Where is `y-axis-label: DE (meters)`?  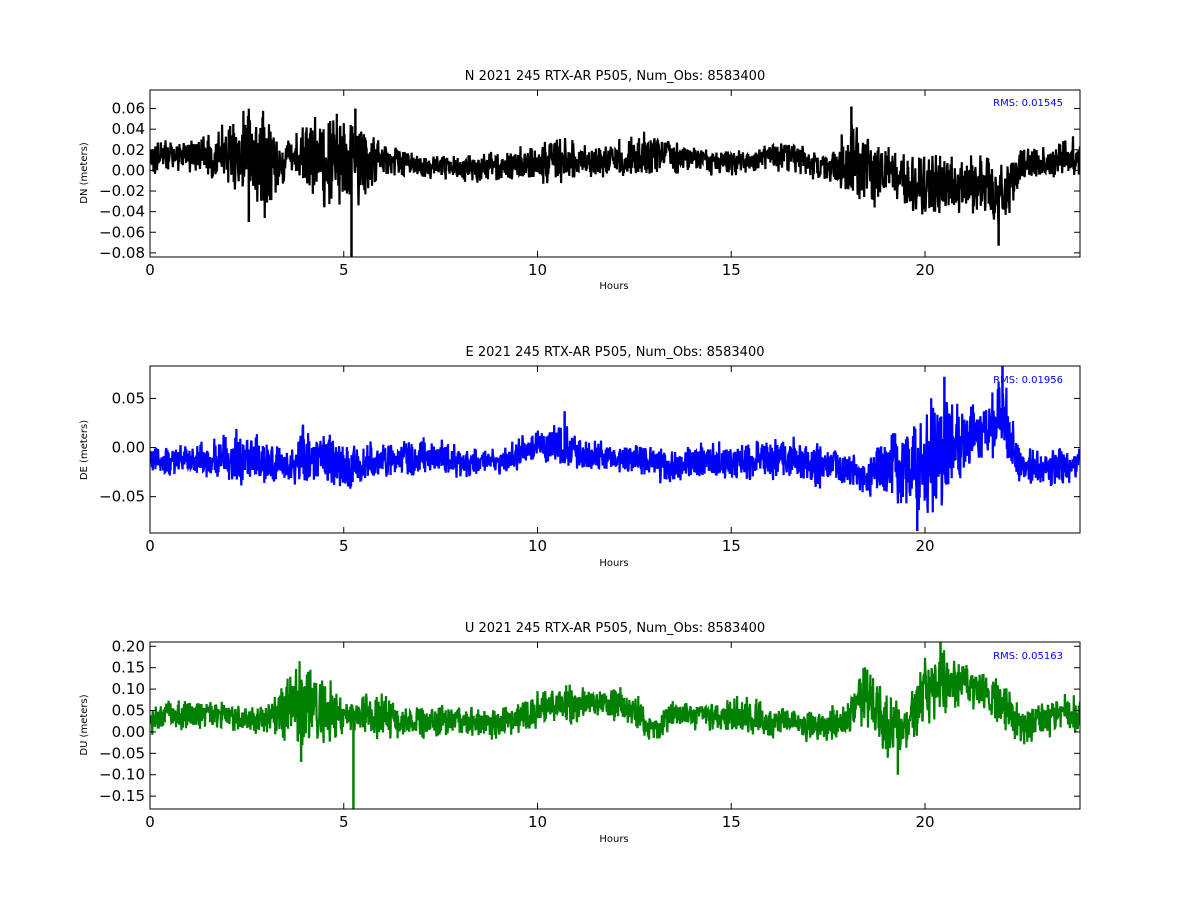
y-axis-label: DE (meters) is located at coordinates (84, 450).